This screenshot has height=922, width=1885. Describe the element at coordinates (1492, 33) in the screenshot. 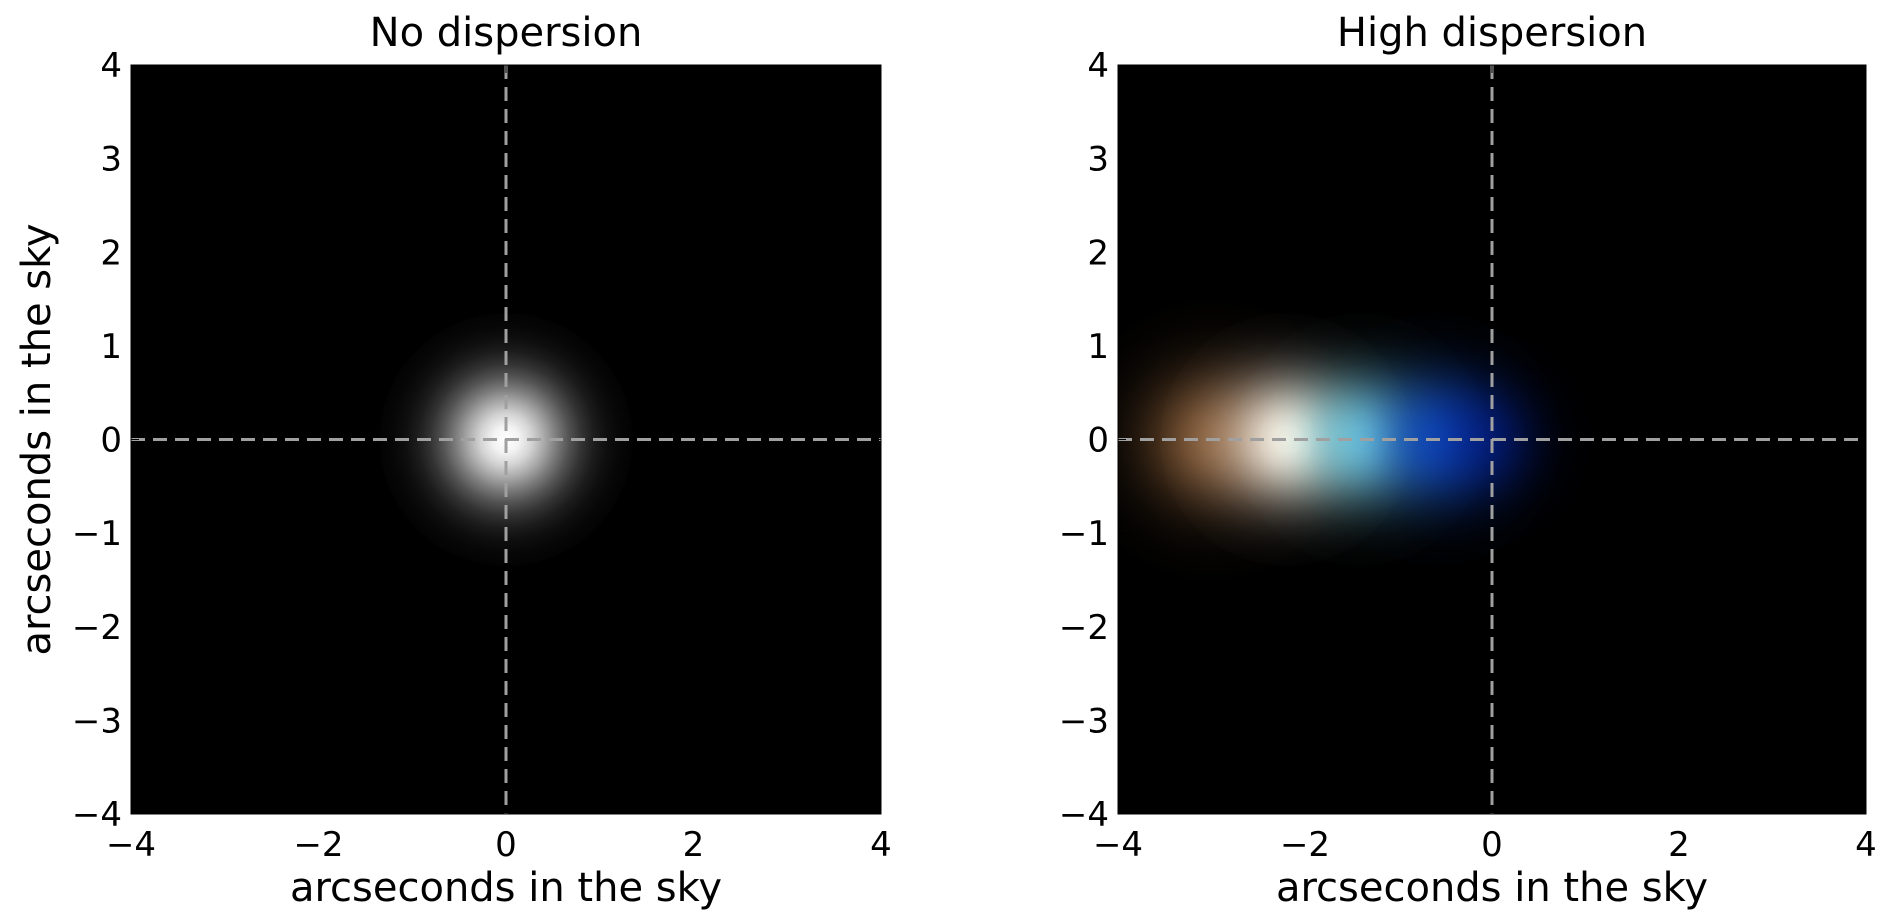

I see `panel-title: High dispersion` at that location.